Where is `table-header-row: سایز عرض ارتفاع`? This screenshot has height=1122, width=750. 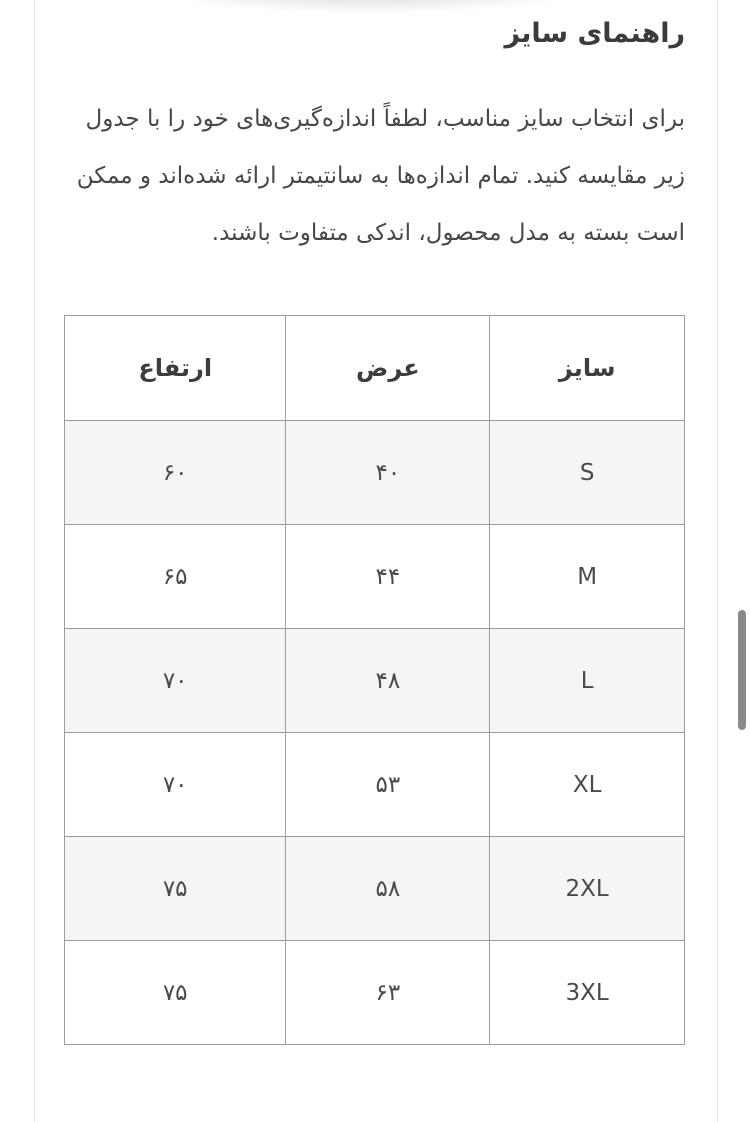 table-header-row: سایز عرض ارتفاع is located at coordinates (374, 368).